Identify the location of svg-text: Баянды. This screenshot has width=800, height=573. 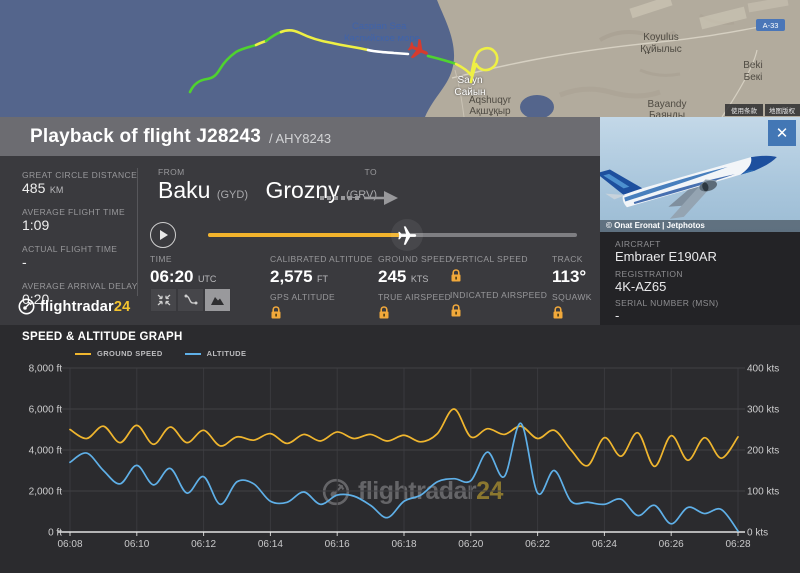
(667, 113).